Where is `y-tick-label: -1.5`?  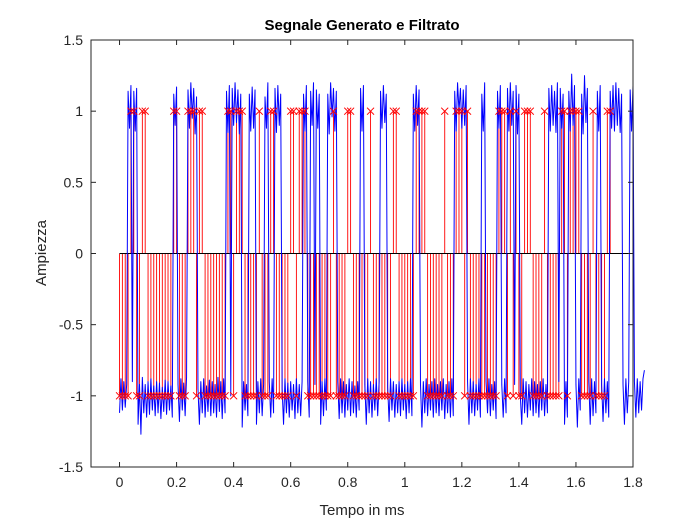
y-tick-label: -1.5 is located at coordinates (71, 467).